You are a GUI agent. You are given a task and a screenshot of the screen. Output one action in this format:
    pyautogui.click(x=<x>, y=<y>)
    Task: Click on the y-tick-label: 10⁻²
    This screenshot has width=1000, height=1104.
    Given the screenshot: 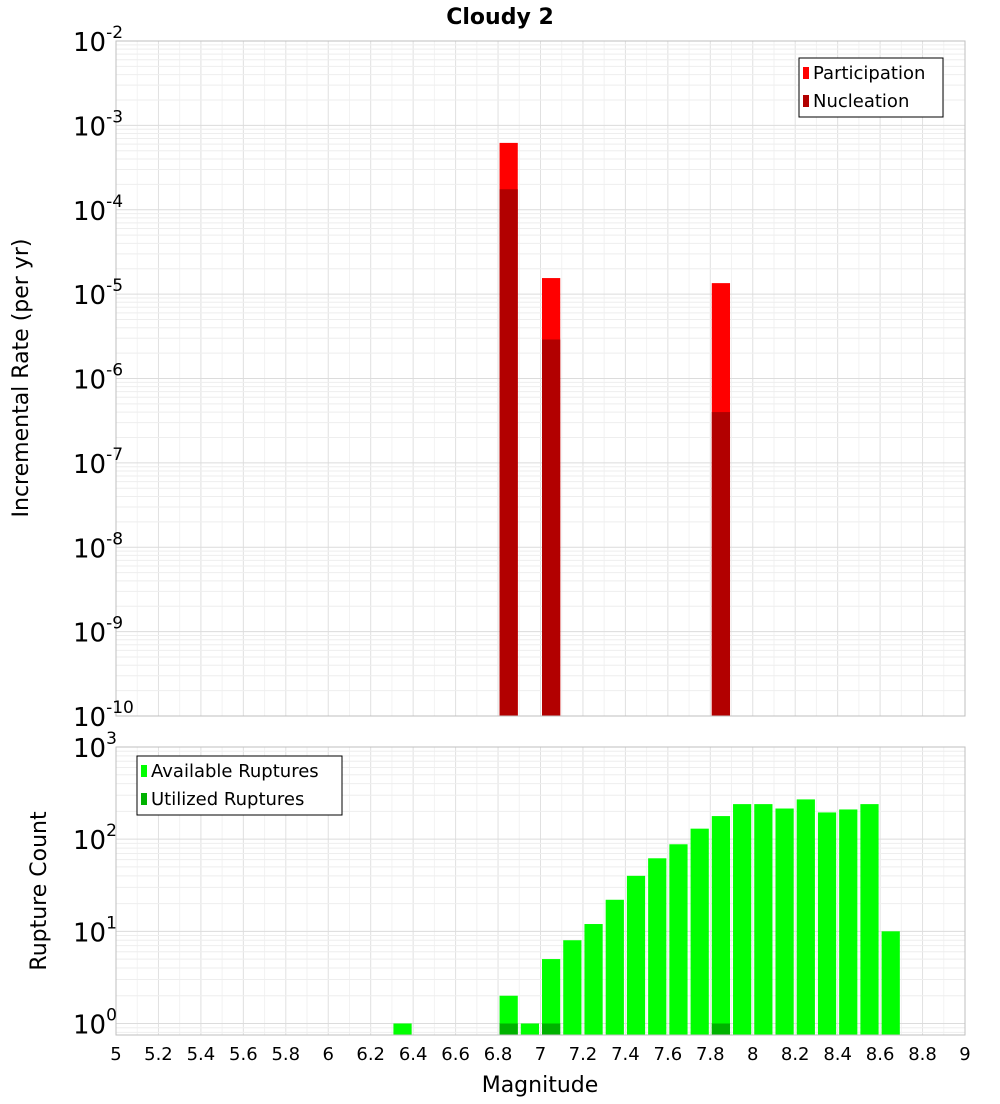 What is the action you would take?
    pyautogui.click(x=98, y=40)
    